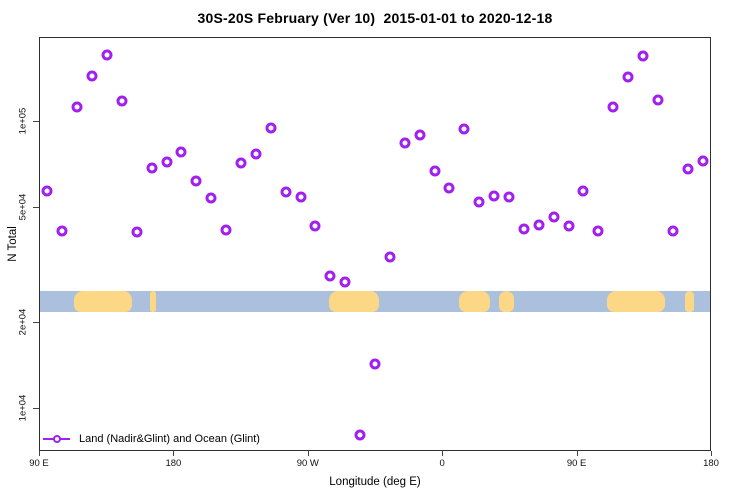  Describe the element at coordinates (13, 244) in the screenshot. I see `y-axis-label: N Total` at that location.